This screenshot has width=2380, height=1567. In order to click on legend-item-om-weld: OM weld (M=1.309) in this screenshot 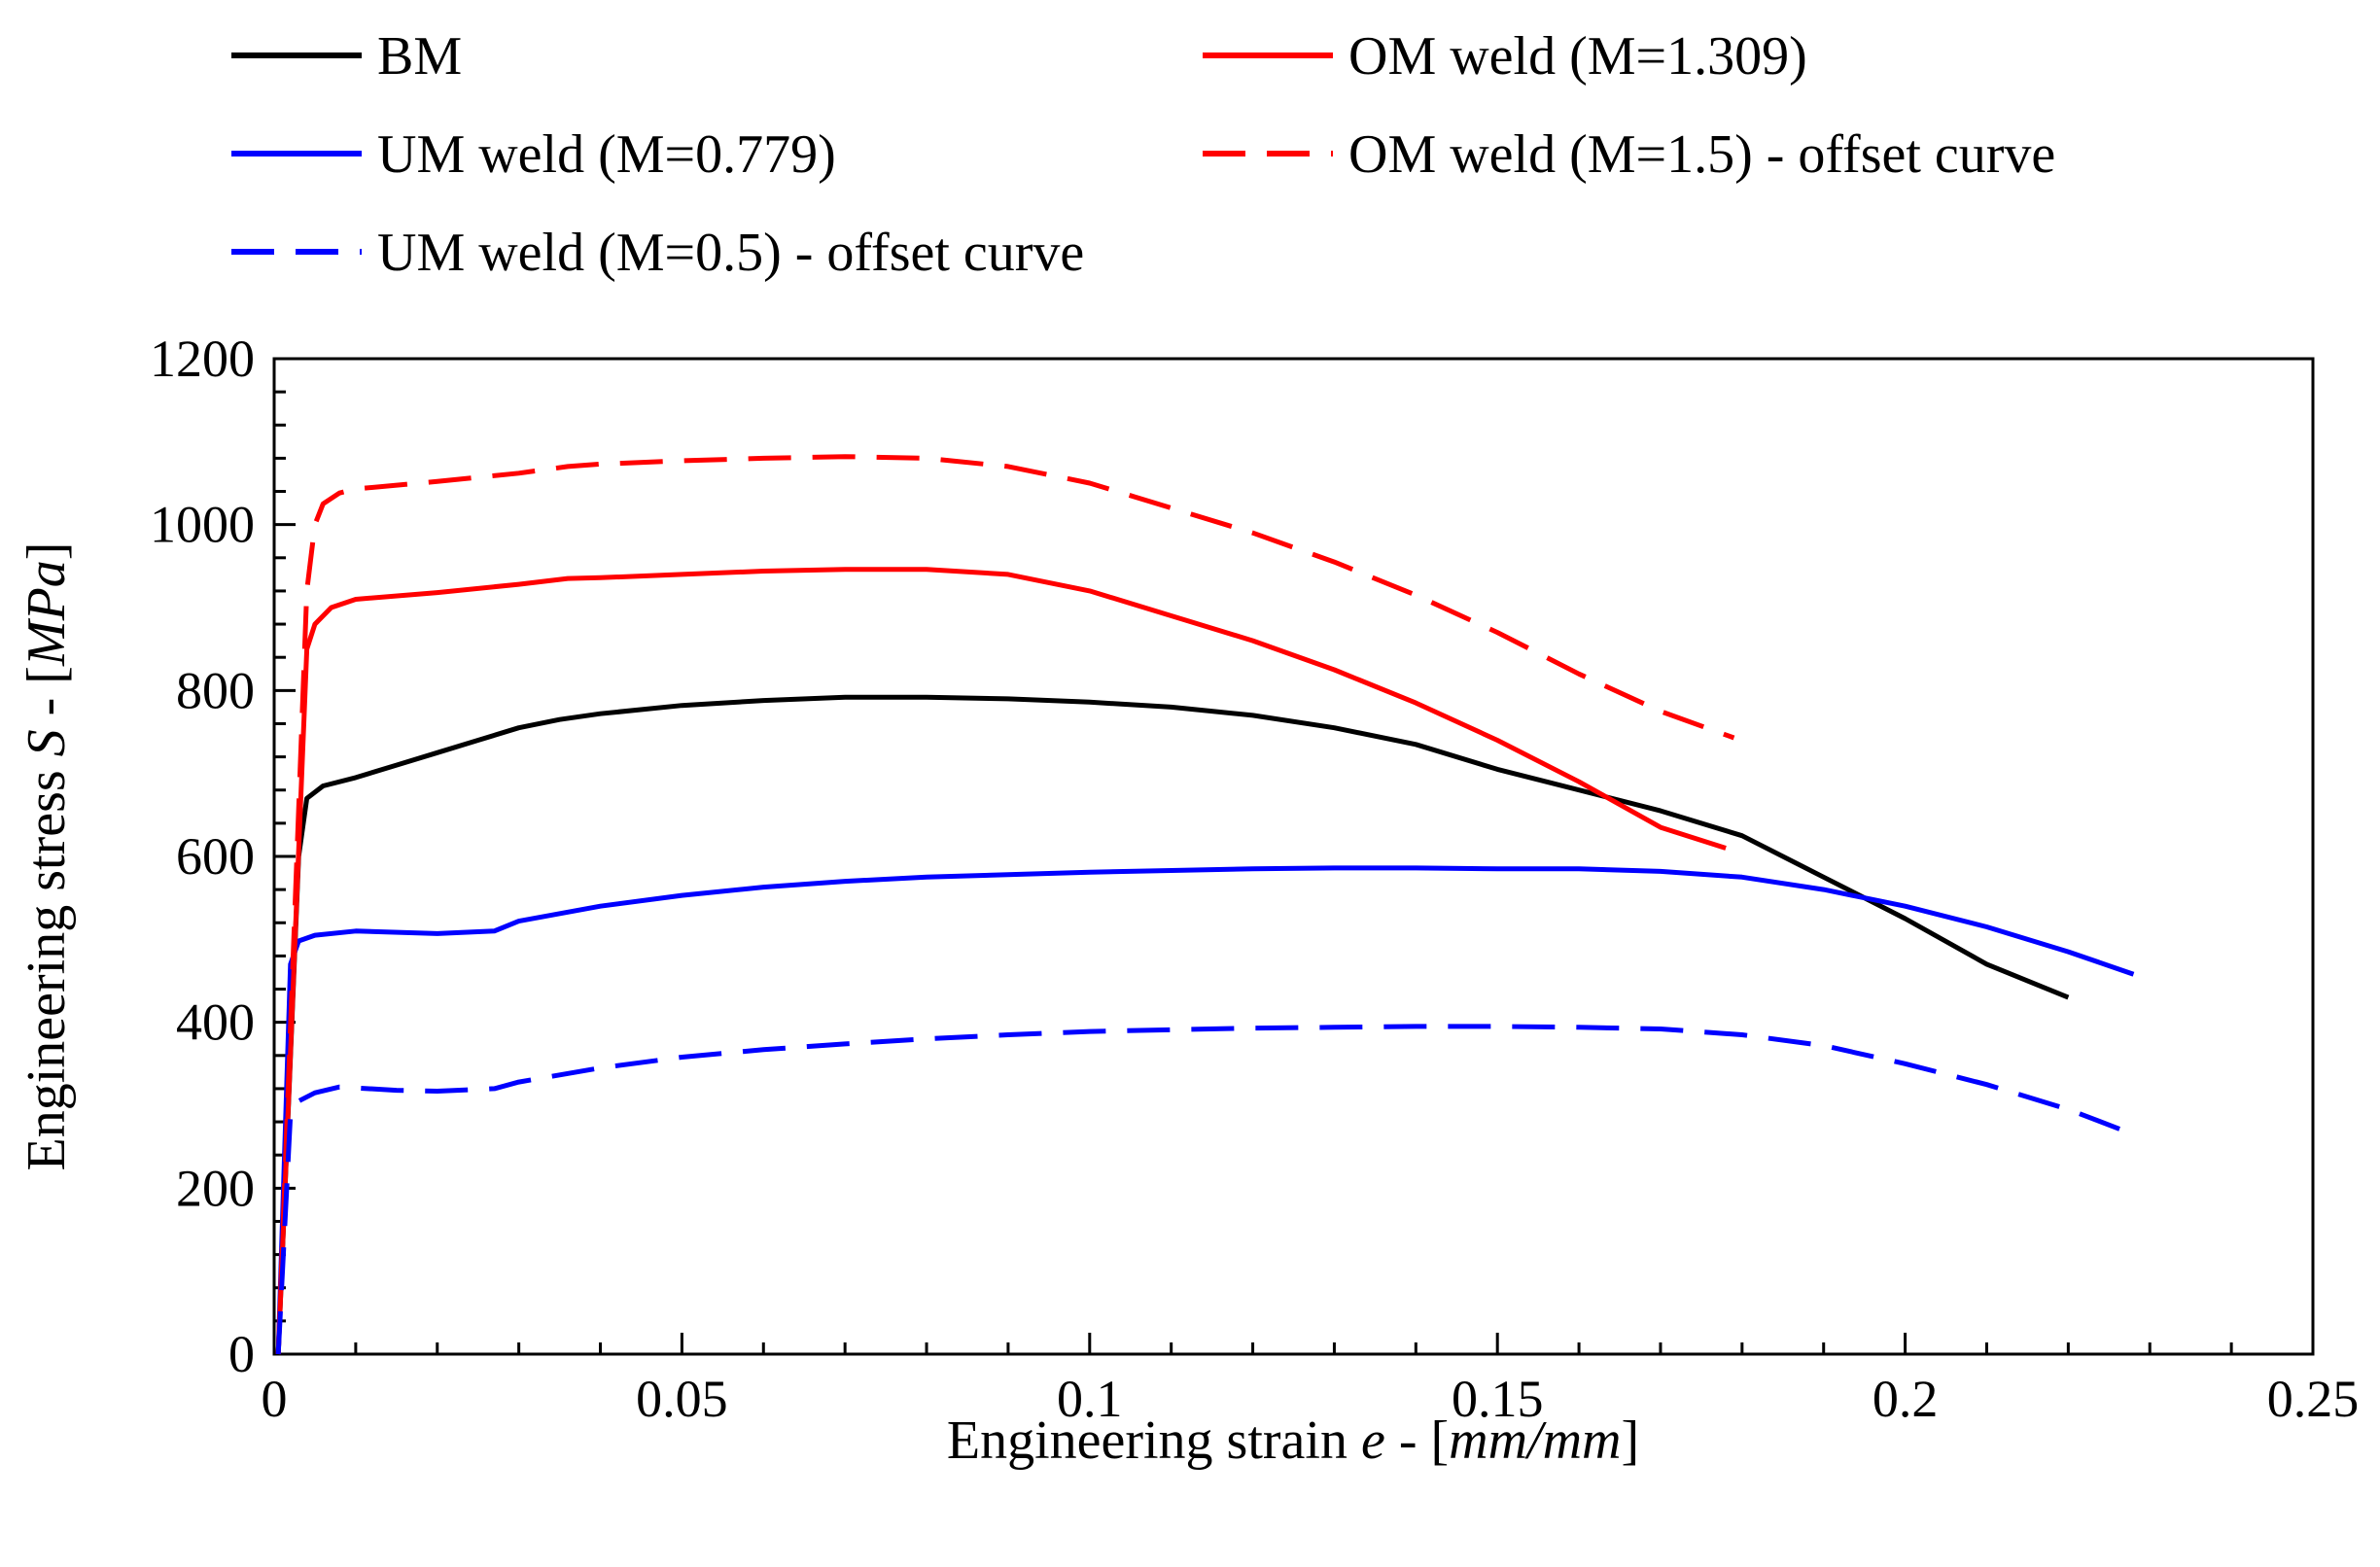, I will do `click(1505, 56)`.